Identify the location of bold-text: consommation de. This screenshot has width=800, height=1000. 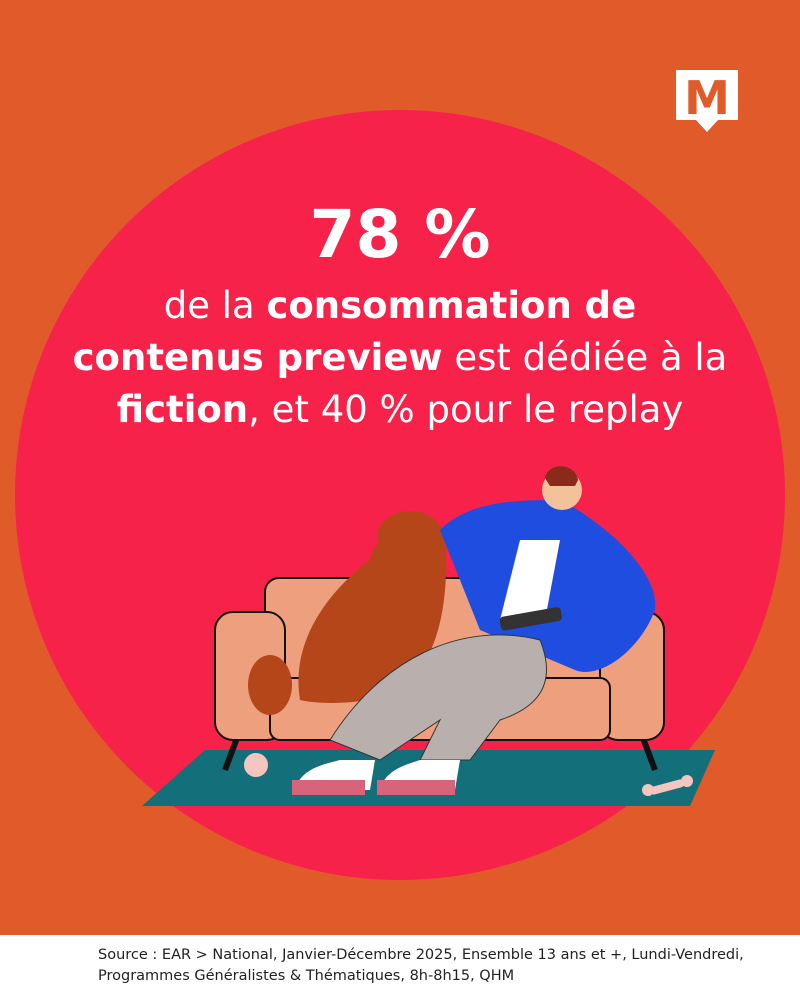
(451, 305).